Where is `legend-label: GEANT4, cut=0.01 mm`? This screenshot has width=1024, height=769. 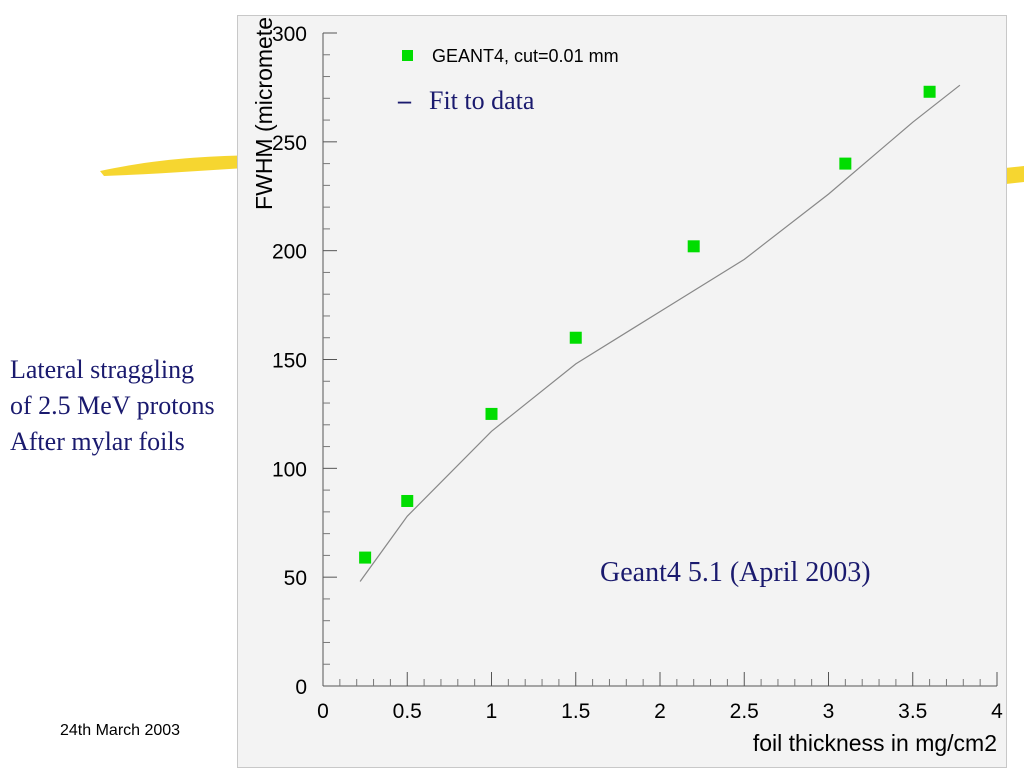
legend-label: GEANT4, cut=0.01 mm is located at coordinates (525, 56).